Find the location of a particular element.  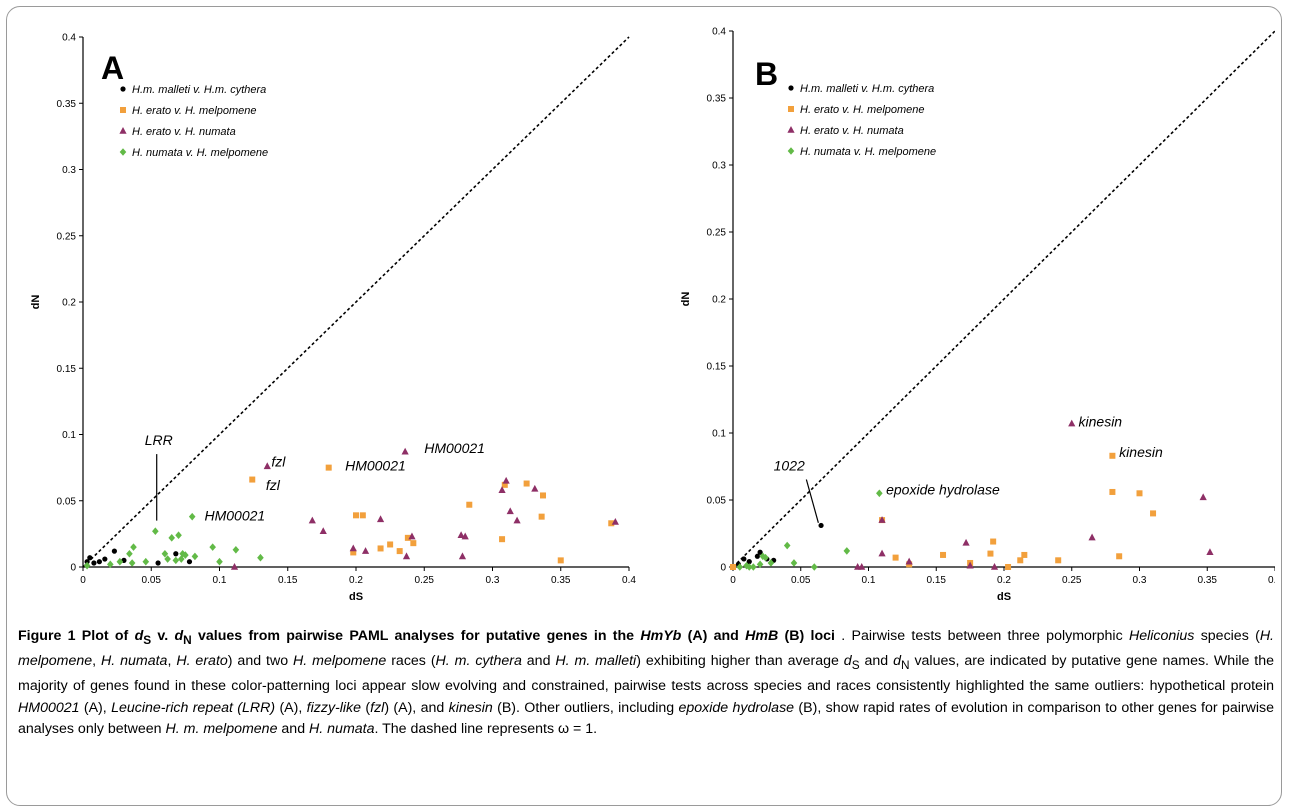

x-tick-label: 0 is located at coordinates (733, 580).